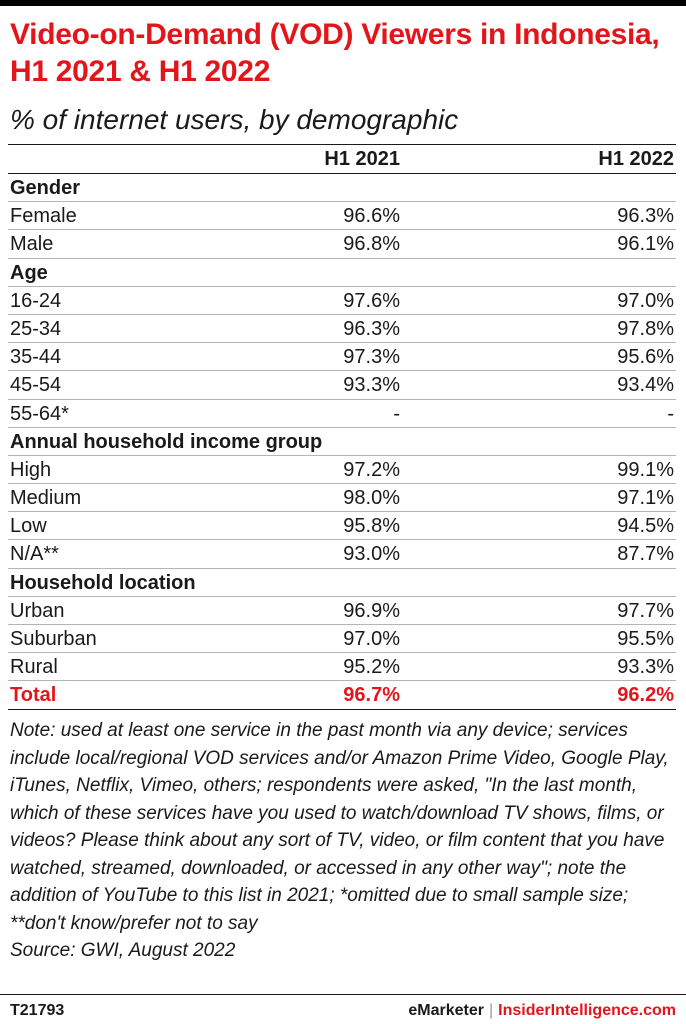  What do you see at coordinates (342, 329) in the screenshot?
I see `table-row: 25-34 96.3% 97.8%` at bounding box center [342, 329].